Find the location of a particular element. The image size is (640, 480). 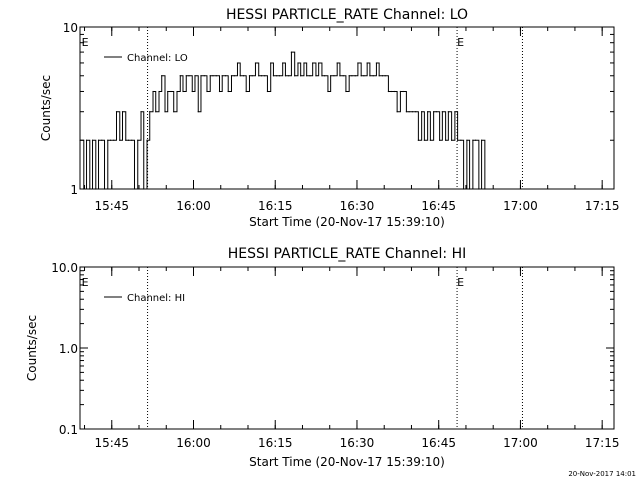

lo-legend-label: Channel: LO is located at coordinates (157, 58).